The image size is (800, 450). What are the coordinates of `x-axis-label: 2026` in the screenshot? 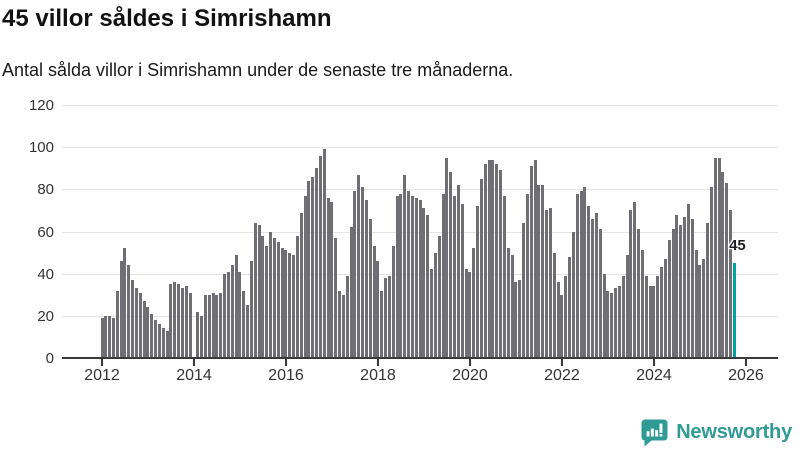 It's located at (746, 375).